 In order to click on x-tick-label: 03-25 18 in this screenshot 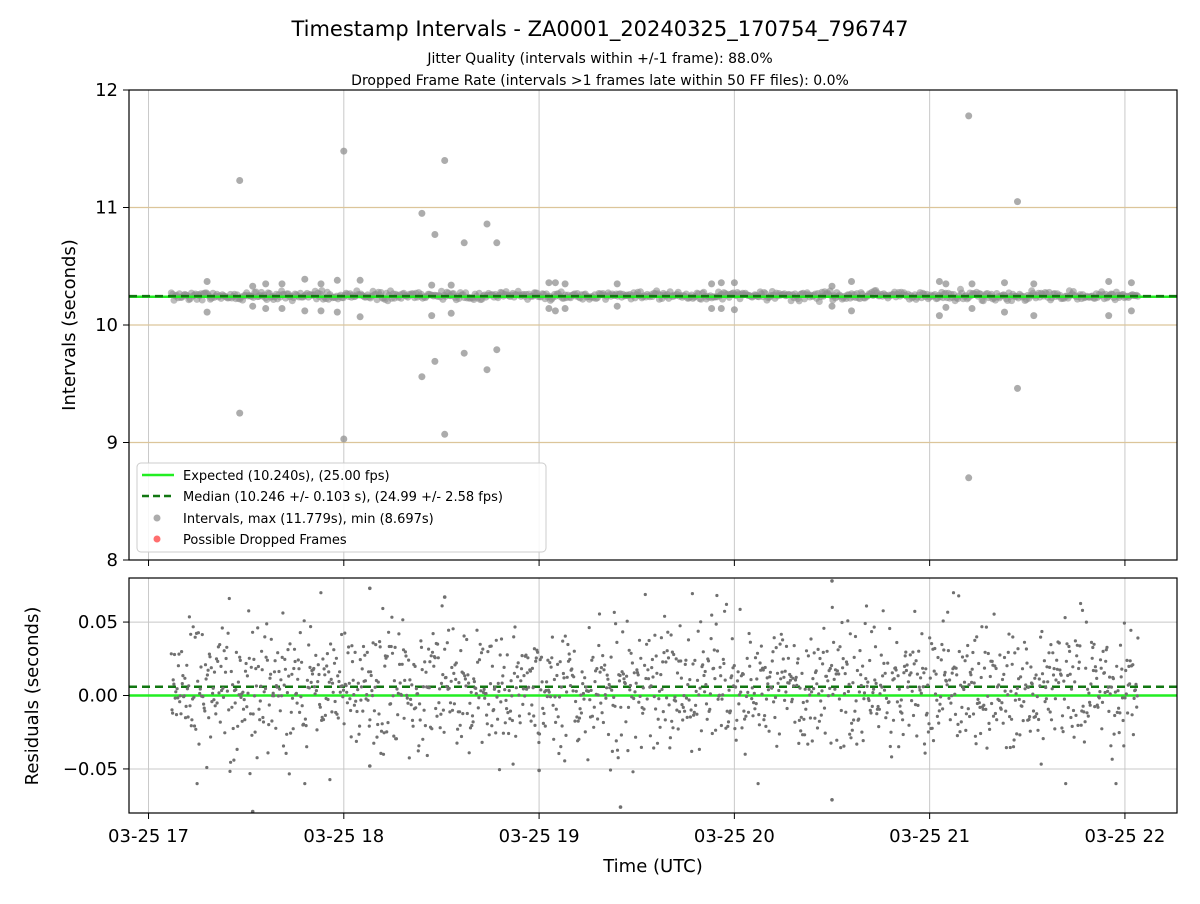, I will do `click(343, 836)`.